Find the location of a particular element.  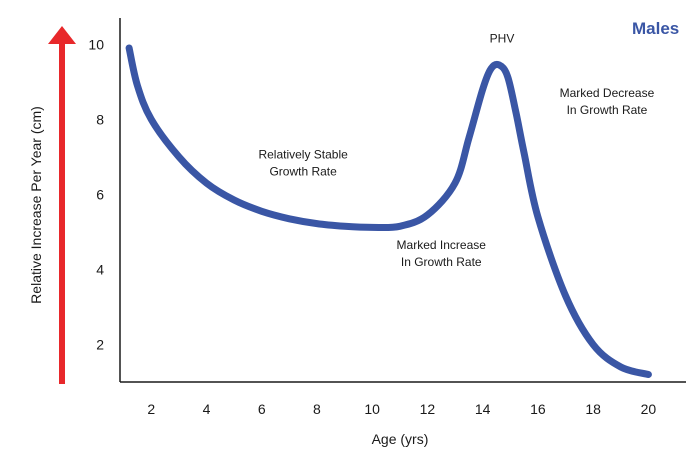

series-label-males: Males is located at coordinates (655, 28).